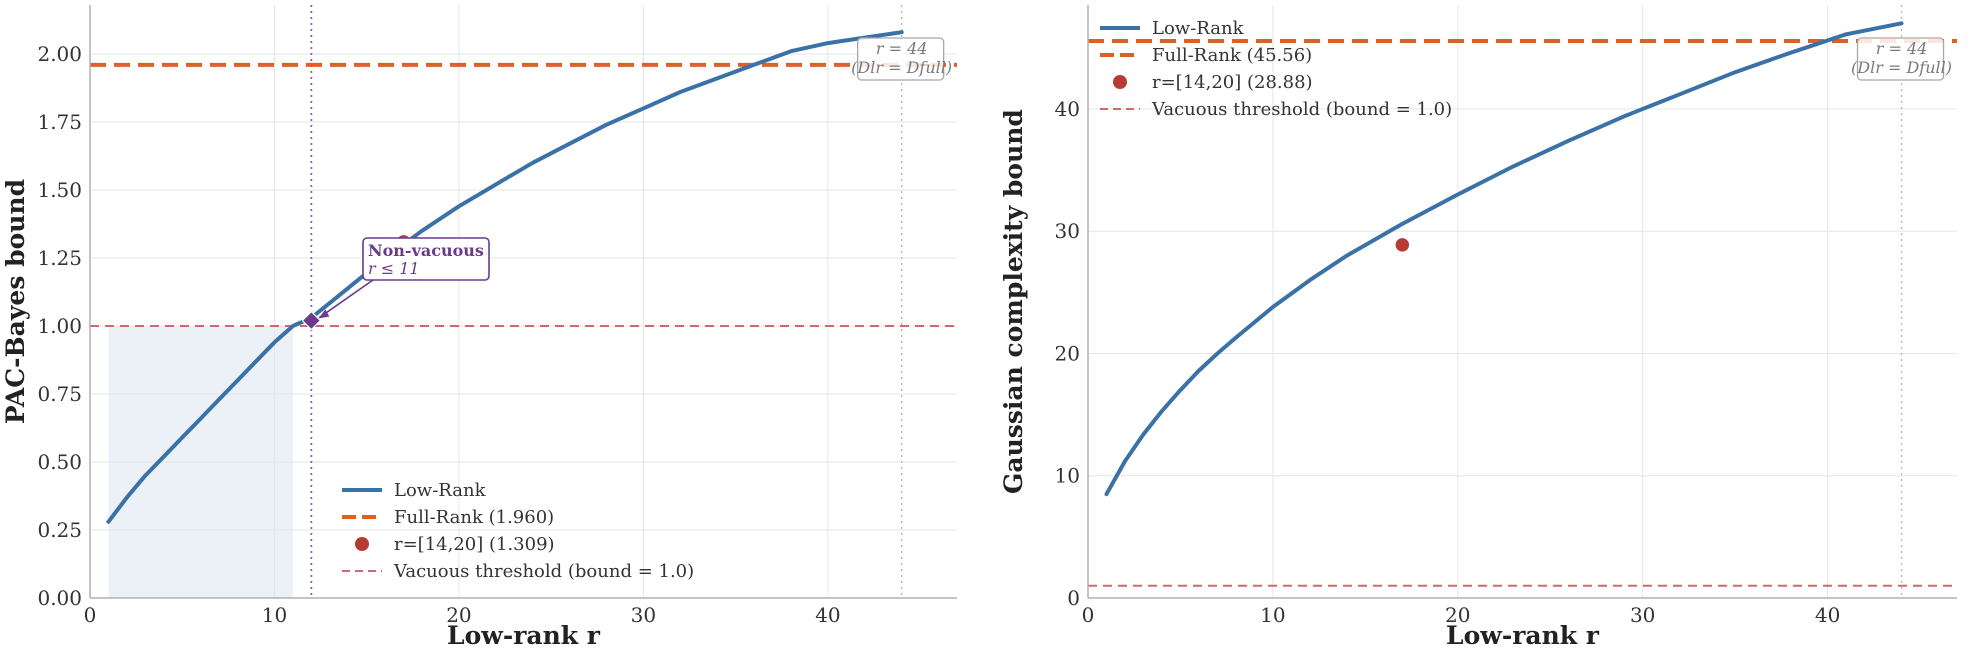  Describe the element at coordinates (59, 54) in the screenshot. I see `y-tick-label: 2.00` at that location.